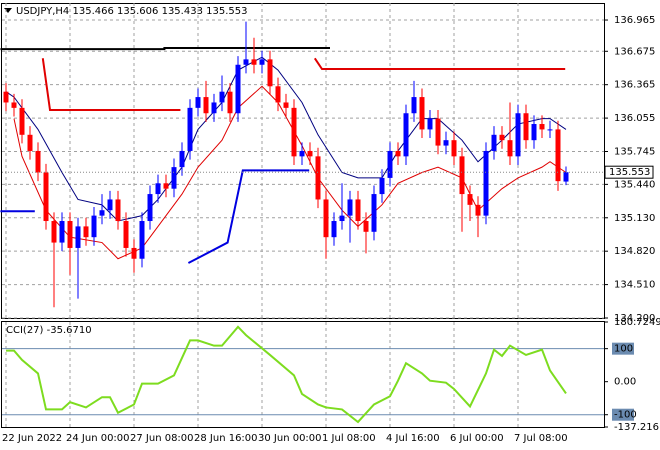 This screenshot has width=660, height=450. Describe the element at coordinates (634, 20) in the screenshot. I see `y-tick-label: 136.965` at that location.